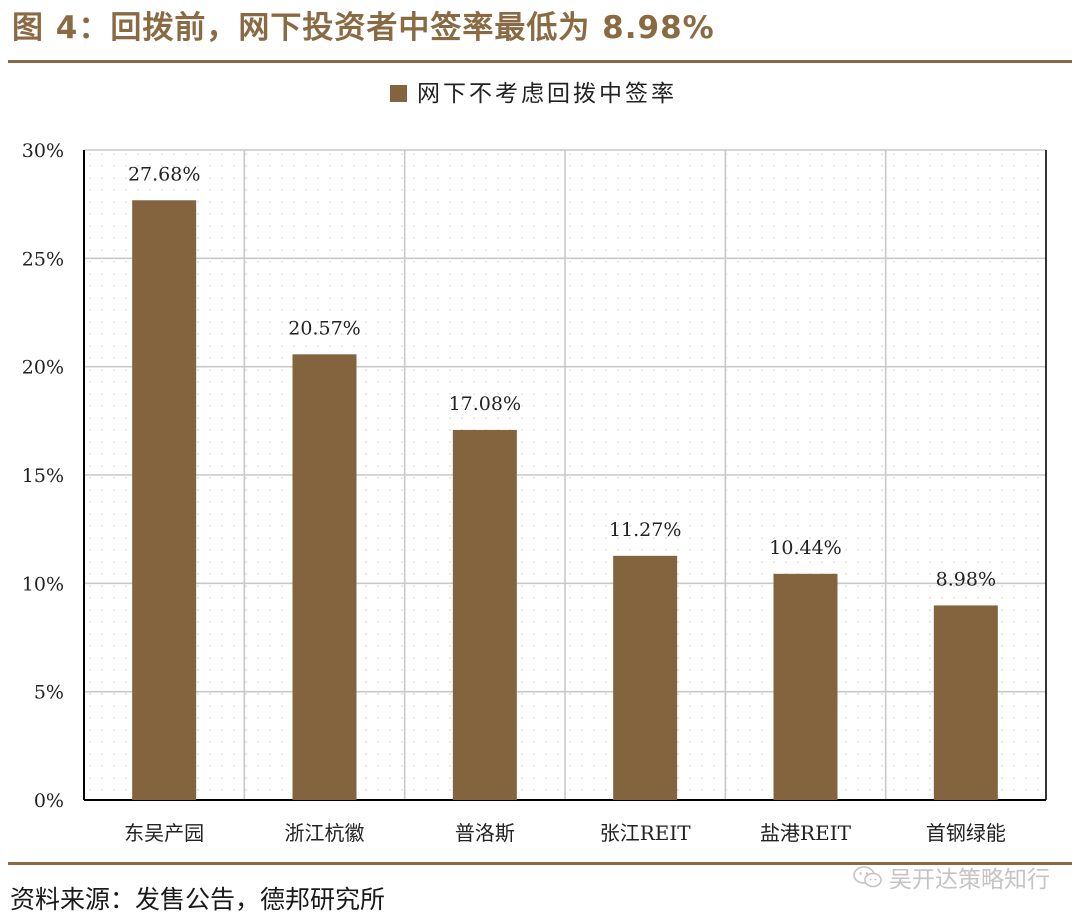 The height and width of the screenshot is (922, 1080). What do you see at coordinates (969, 880) in the screenshot?
I see `watermark-text: 吴开达策略知行` at bounding box center [969, 880].